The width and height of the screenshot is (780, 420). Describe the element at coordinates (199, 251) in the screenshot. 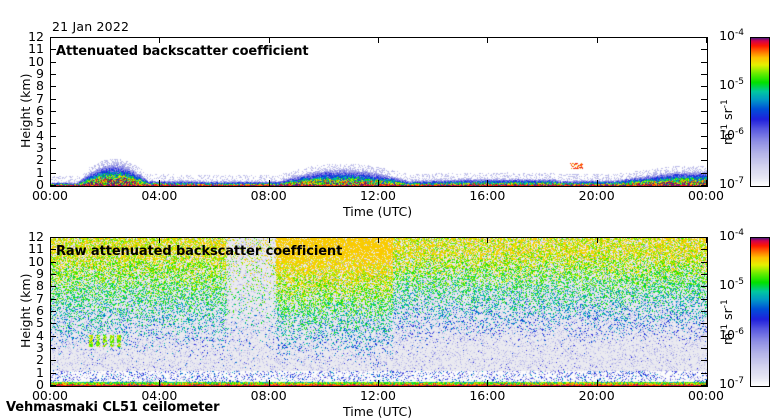

I see `panel-title-raw: Raw attenuated backscatter coefficient` at that location.